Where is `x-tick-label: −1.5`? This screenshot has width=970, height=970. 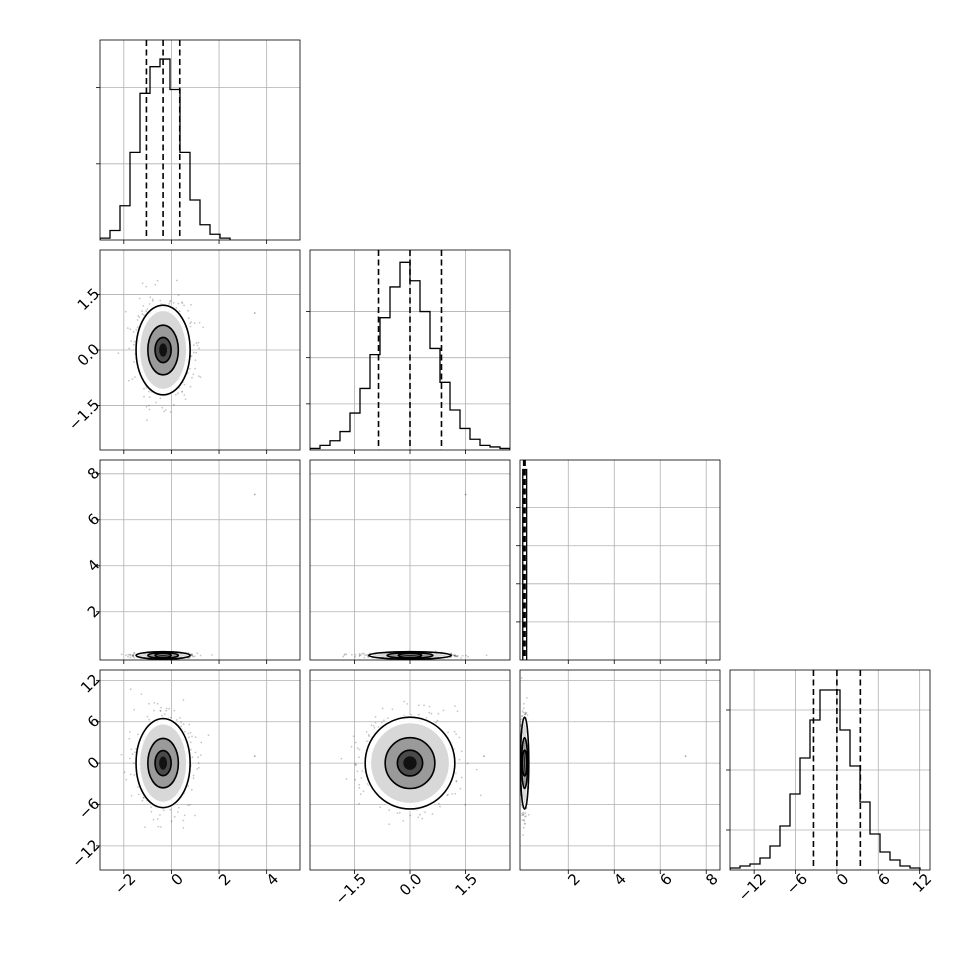
x-tick-label: −1.5 is located at coordinates (351, 889).